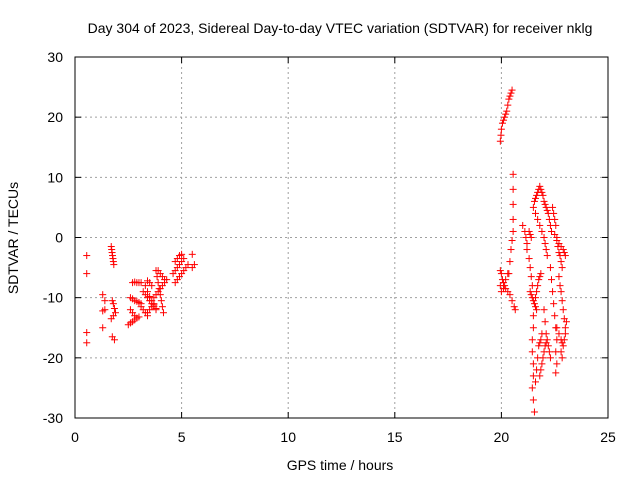 Image resolution: width=640 pixels, height=480 pixels. I want to click on x-tick-label: 15, so click(395, 437).